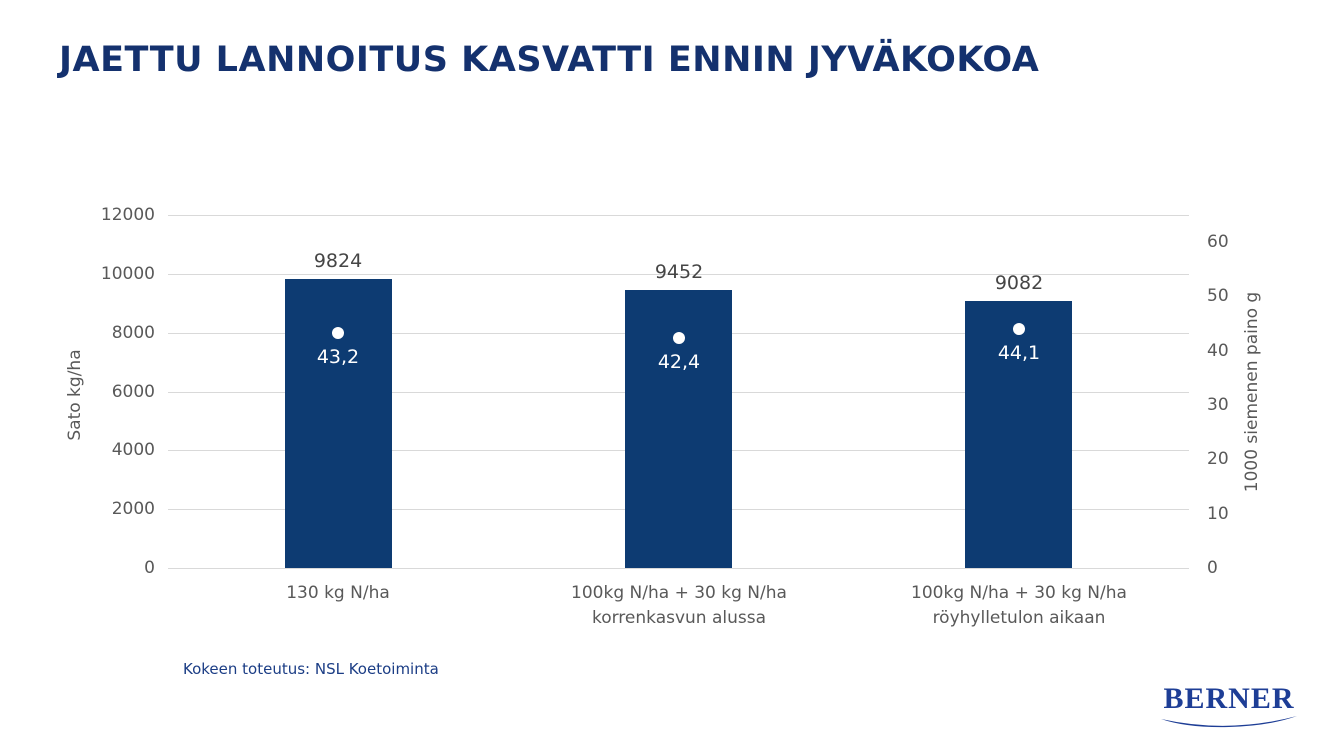 The image size is (1327, 745). Describe the element at coordinates (149, 568) in the screenshot. I see `y-axis-tick-left: 0` at that location.